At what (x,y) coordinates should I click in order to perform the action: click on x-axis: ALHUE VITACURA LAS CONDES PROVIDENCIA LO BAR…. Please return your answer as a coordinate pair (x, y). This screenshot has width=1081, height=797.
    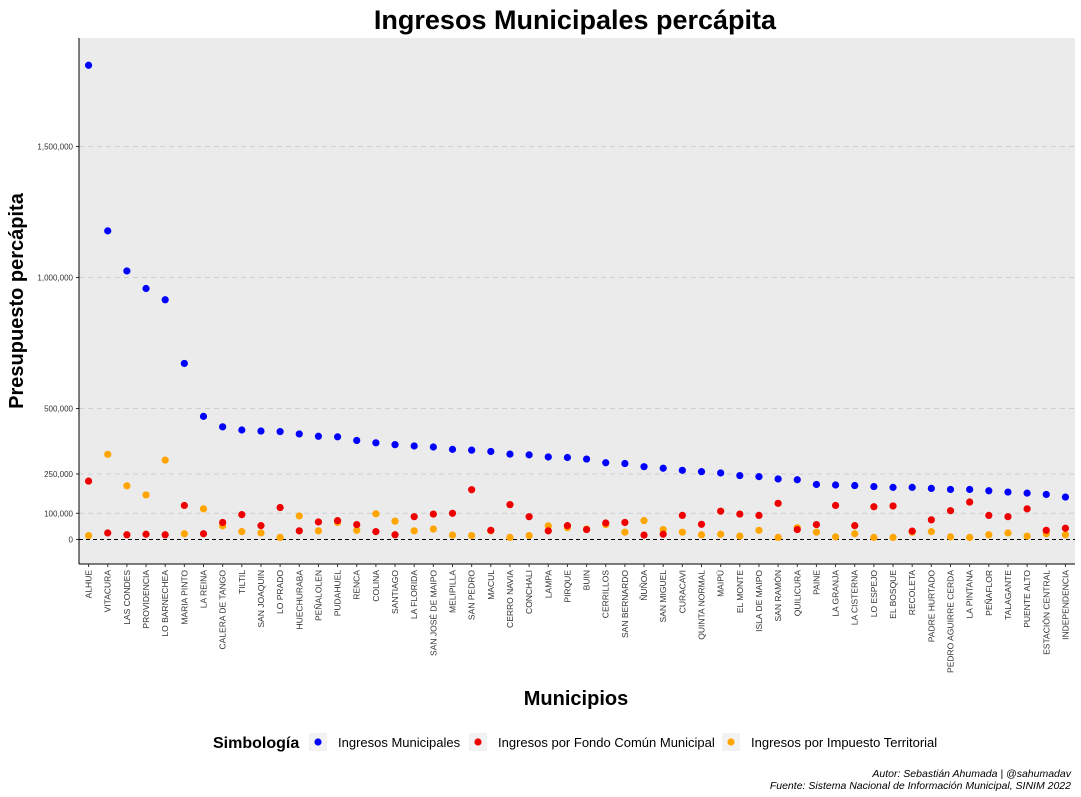
    Looking at the image, I should click on (577, 618).